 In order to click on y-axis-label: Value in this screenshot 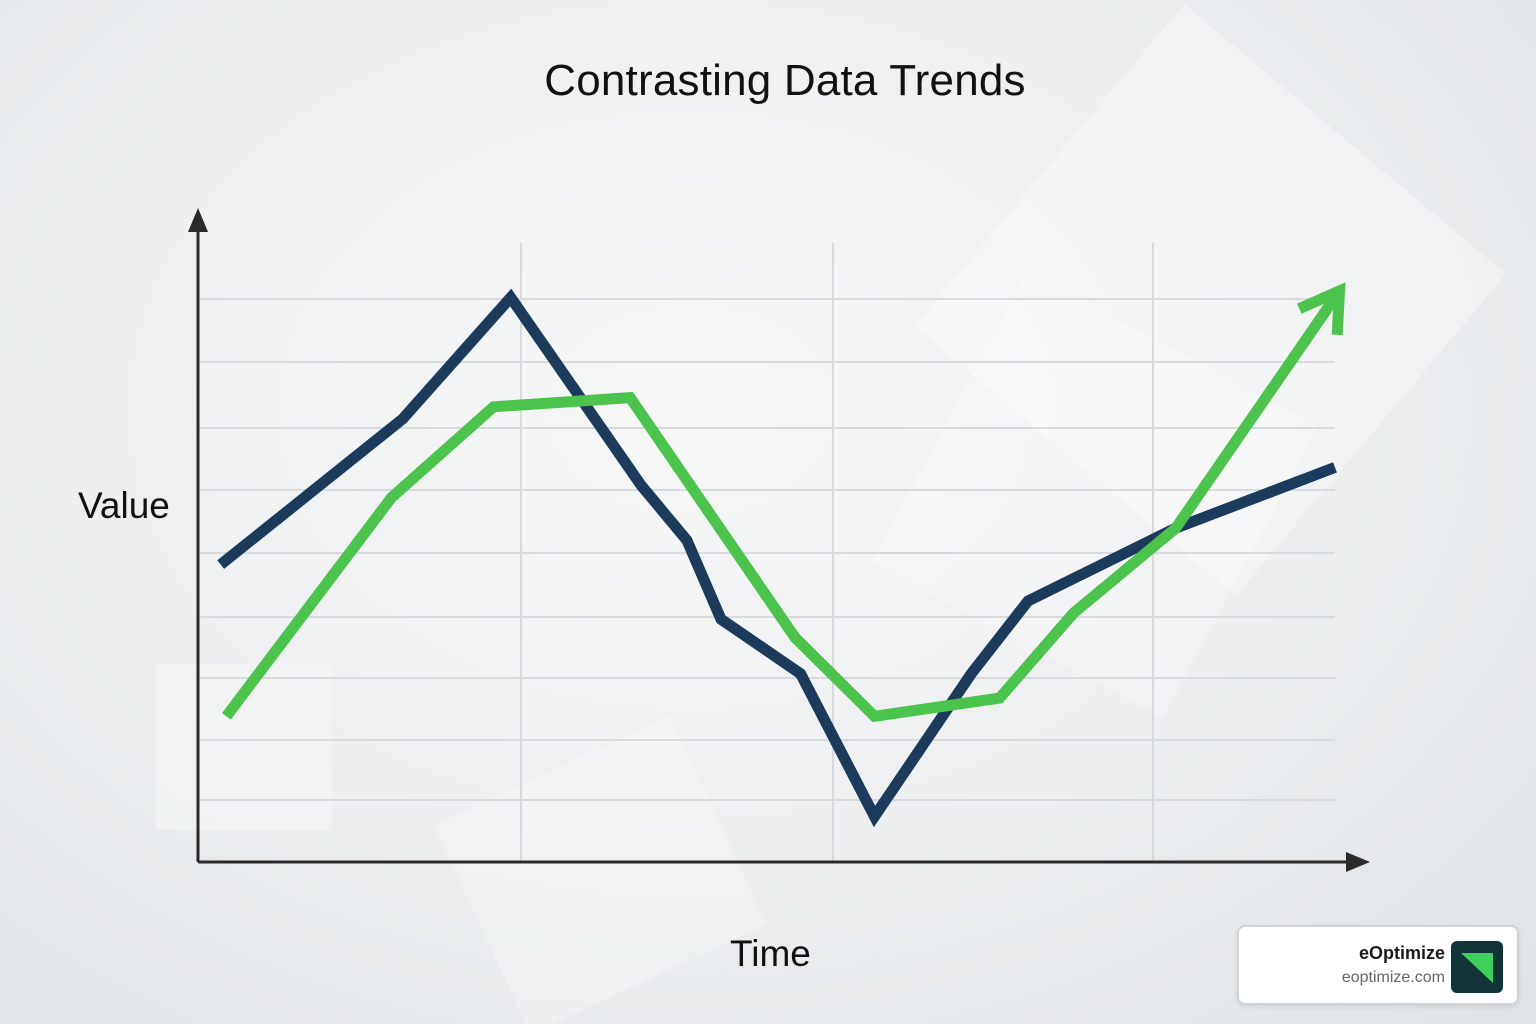, I will do `click(124, 505)`.